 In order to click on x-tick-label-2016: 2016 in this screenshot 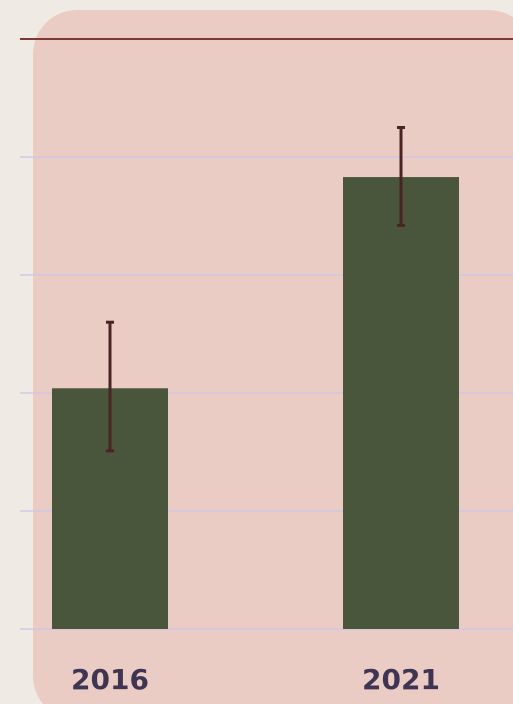, I will do `click(110, 679)`.